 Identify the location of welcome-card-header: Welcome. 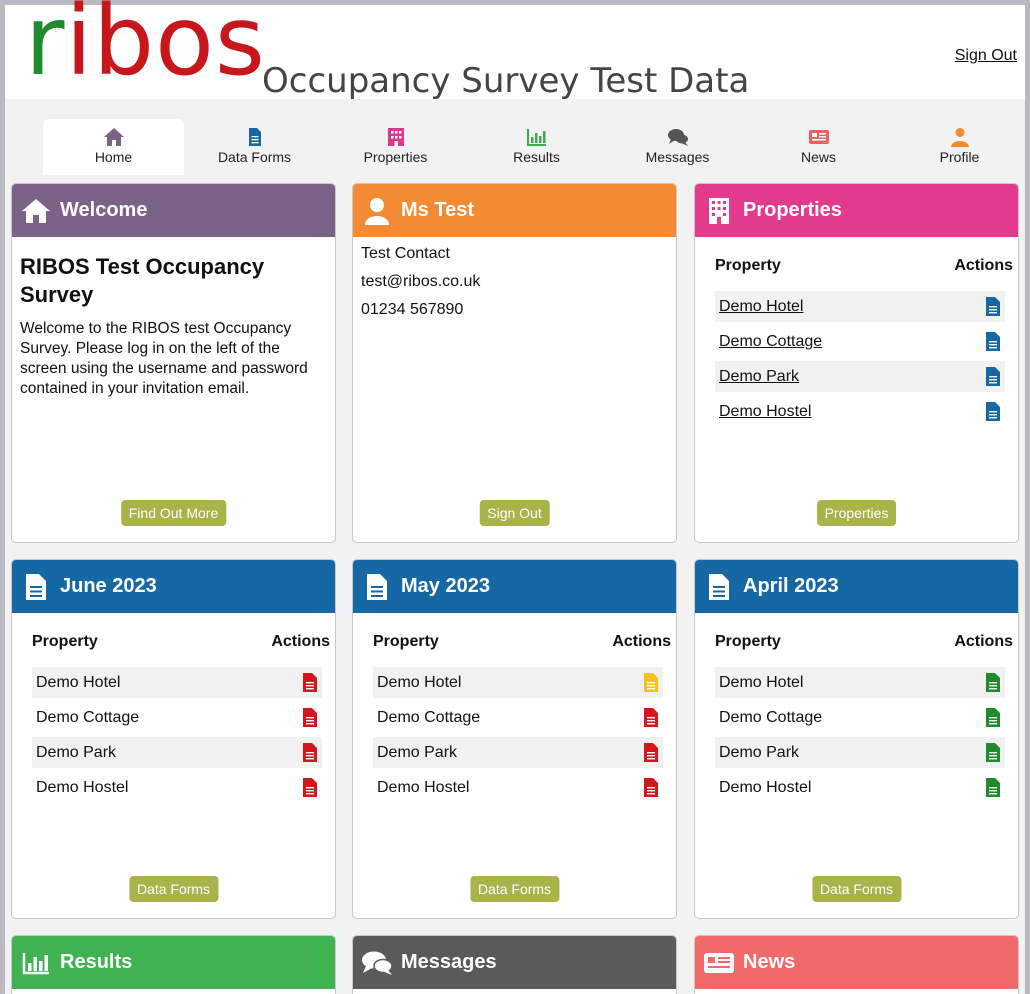
(173, 210).